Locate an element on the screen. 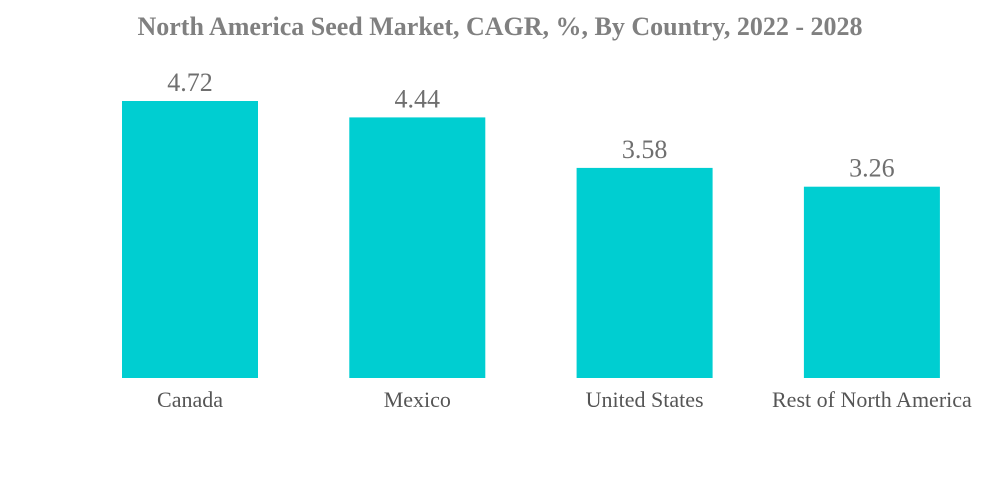 This screenshot has width=1000, height=483. value-label-united-states: 3.58 is located at coordinates (645, 149).